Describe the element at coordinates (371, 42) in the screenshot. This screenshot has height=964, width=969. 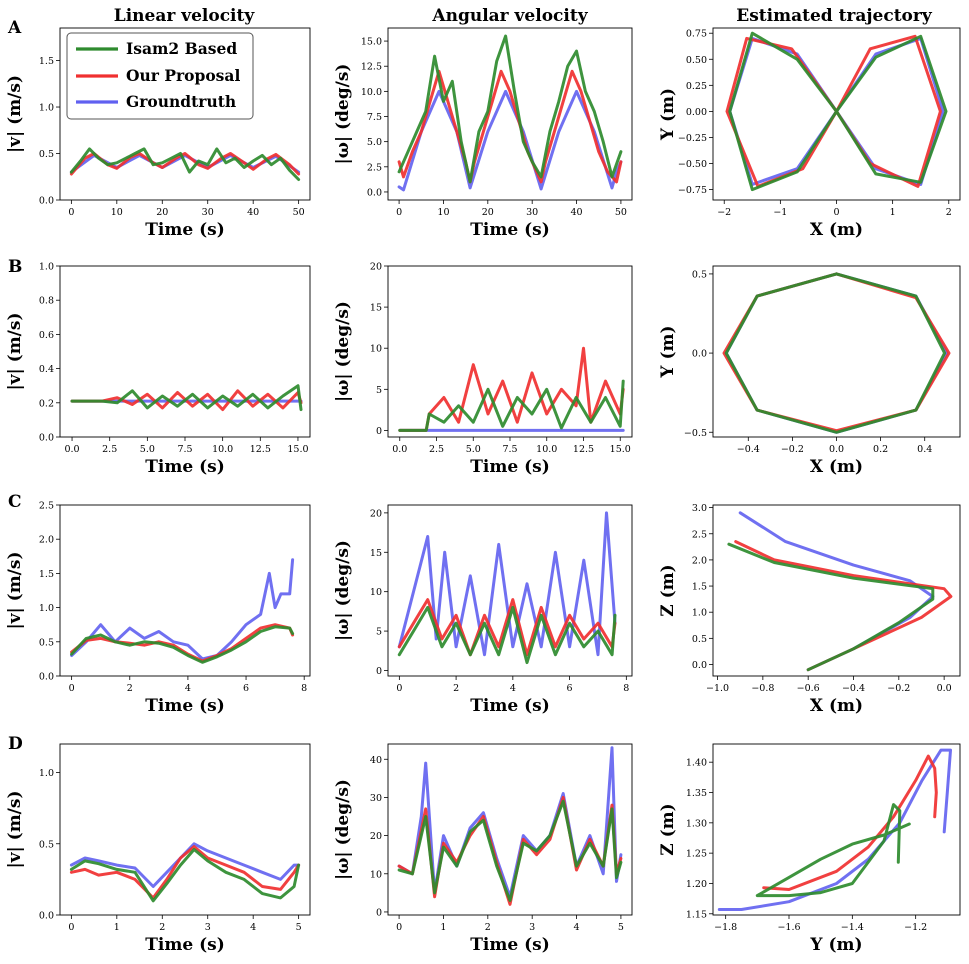
I see `y-tick-label: 15.0` at that location.